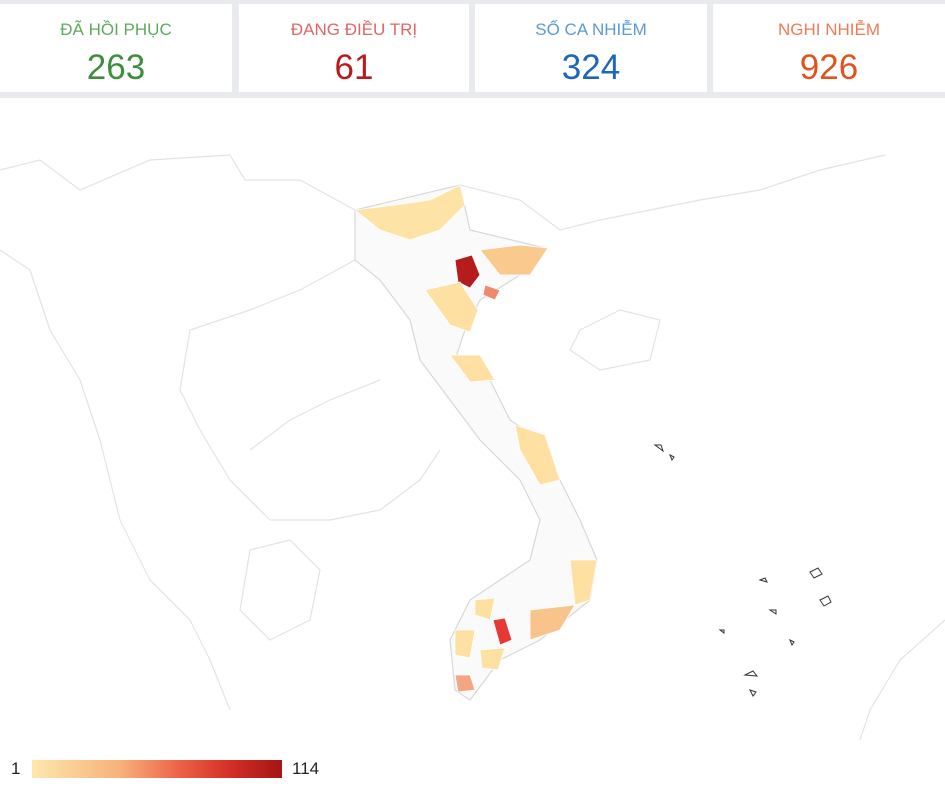  What do you see at coordinates (354, 67) in the screenshot?
I see `stat-value: 61` at bounding box center [354, 67].